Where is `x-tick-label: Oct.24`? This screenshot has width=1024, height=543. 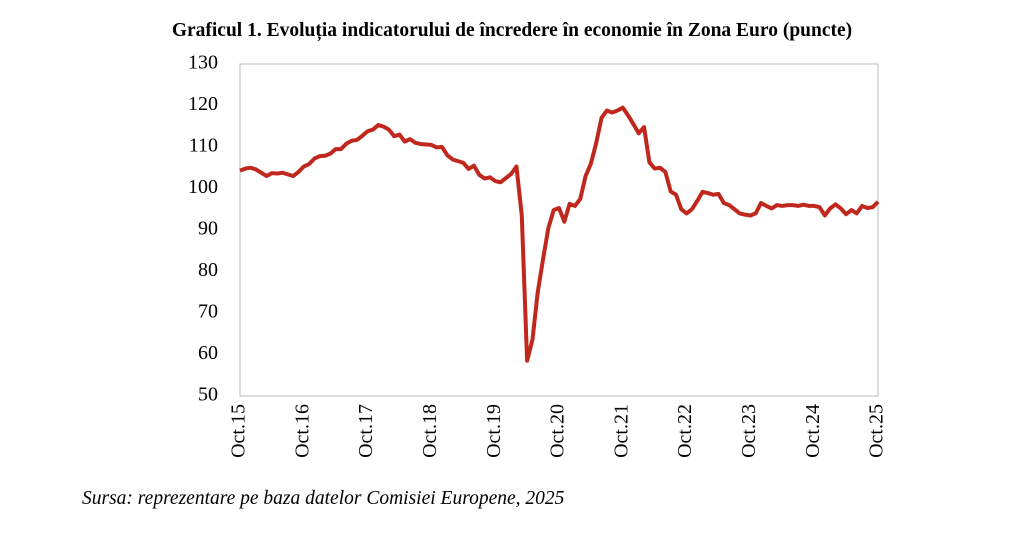 x-tick-label: Oct.24 is located at coordinates (813, 431).